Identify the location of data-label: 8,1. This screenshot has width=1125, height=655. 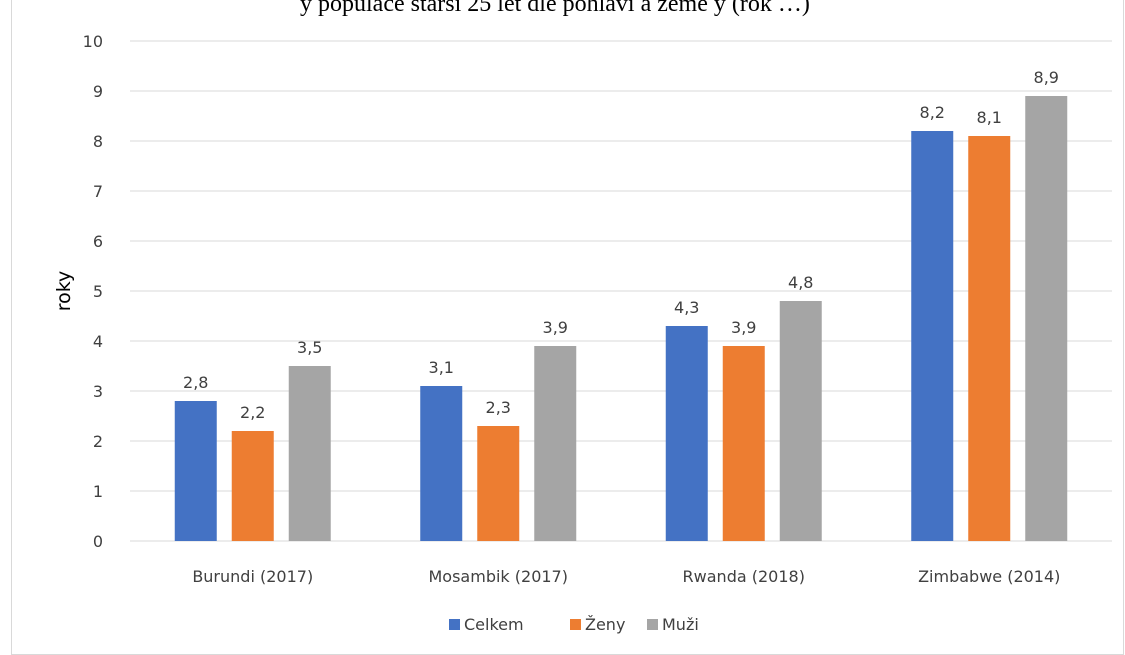
(989, 117).